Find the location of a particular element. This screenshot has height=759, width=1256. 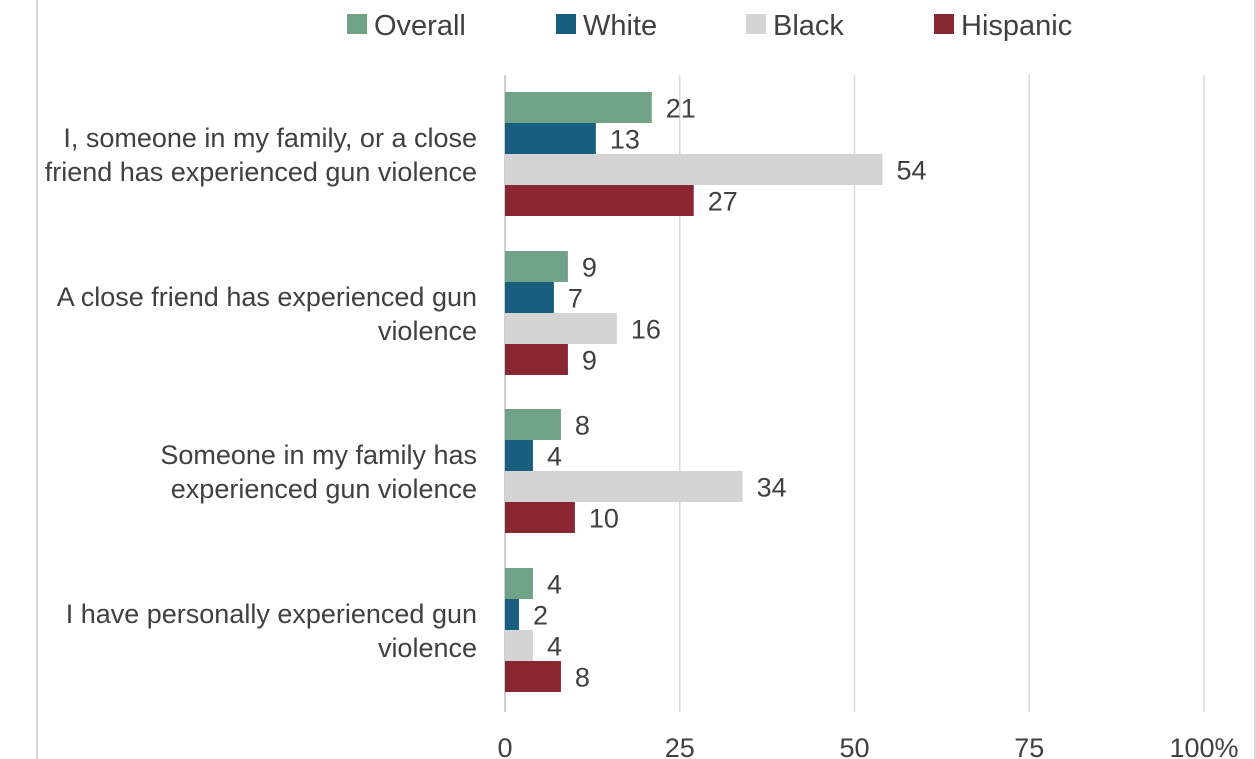

legend-label: Overall is located at coordinates (420, 26).